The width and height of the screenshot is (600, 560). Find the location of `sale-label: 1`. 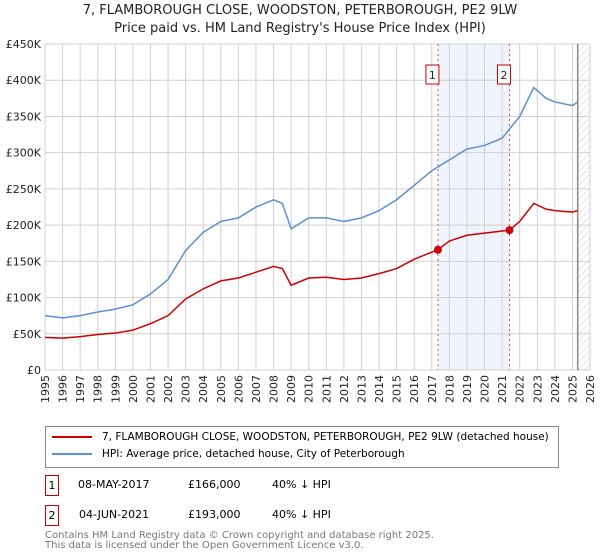

sale-label: 1 is located at coordinates (432, 75).